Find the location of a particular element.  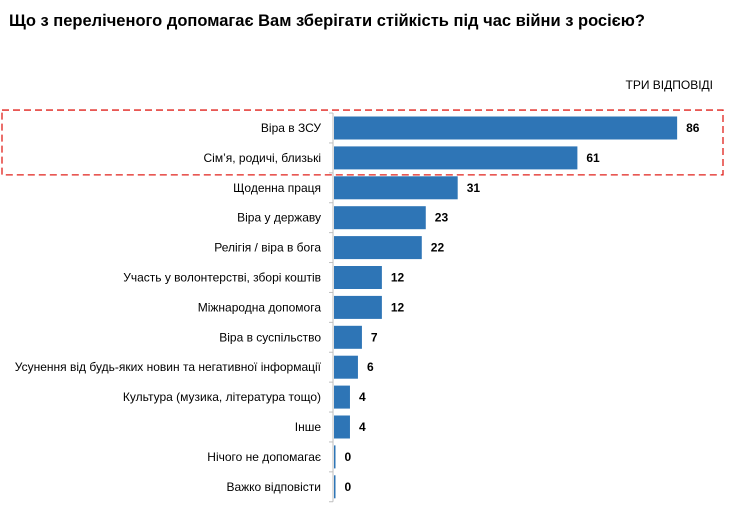

category-label: Важко відповісти is located at coordinates (273, 487).